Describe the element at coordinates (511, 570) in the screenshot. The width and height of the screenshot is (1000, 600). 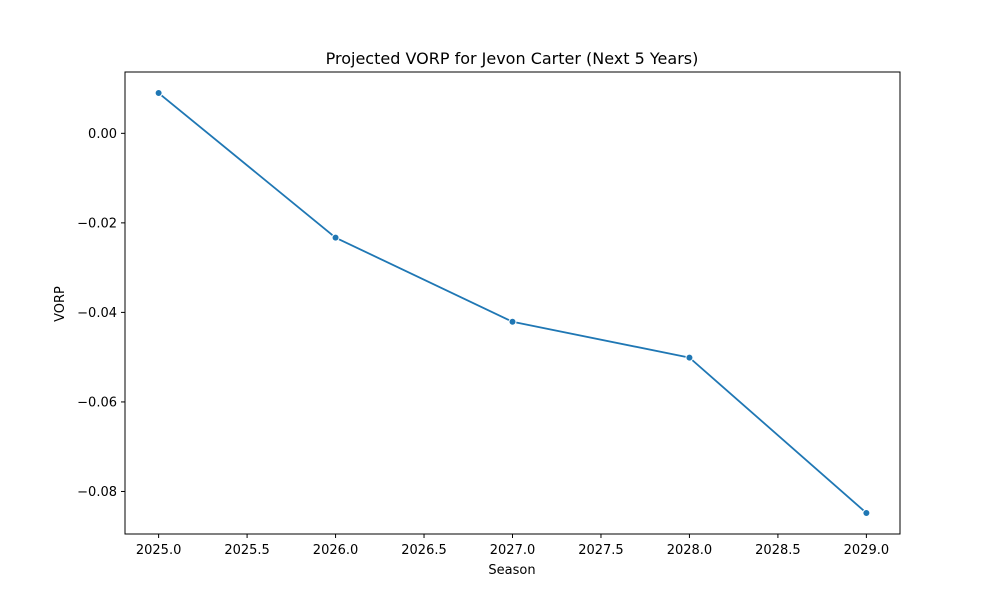
I see `x-axis-label: Season` at that location.